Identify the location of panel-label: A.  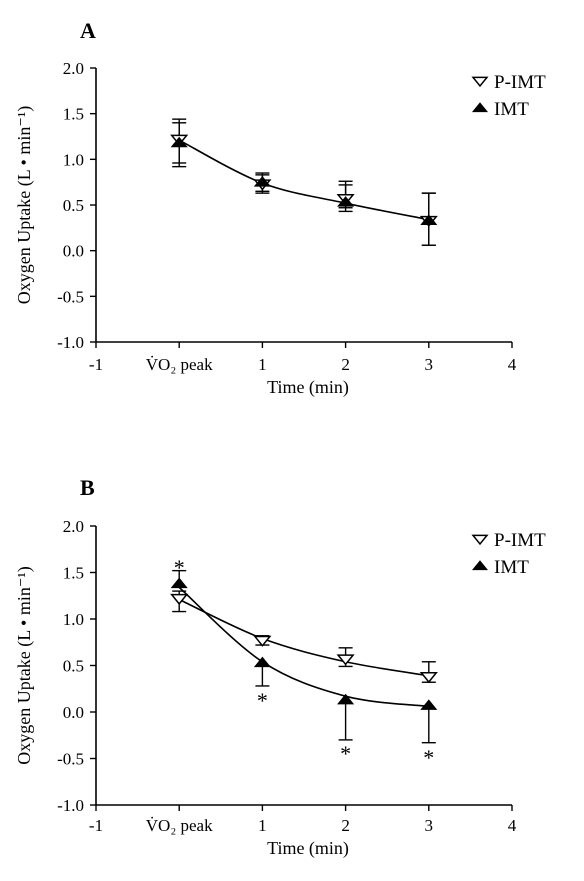
(88, 30).